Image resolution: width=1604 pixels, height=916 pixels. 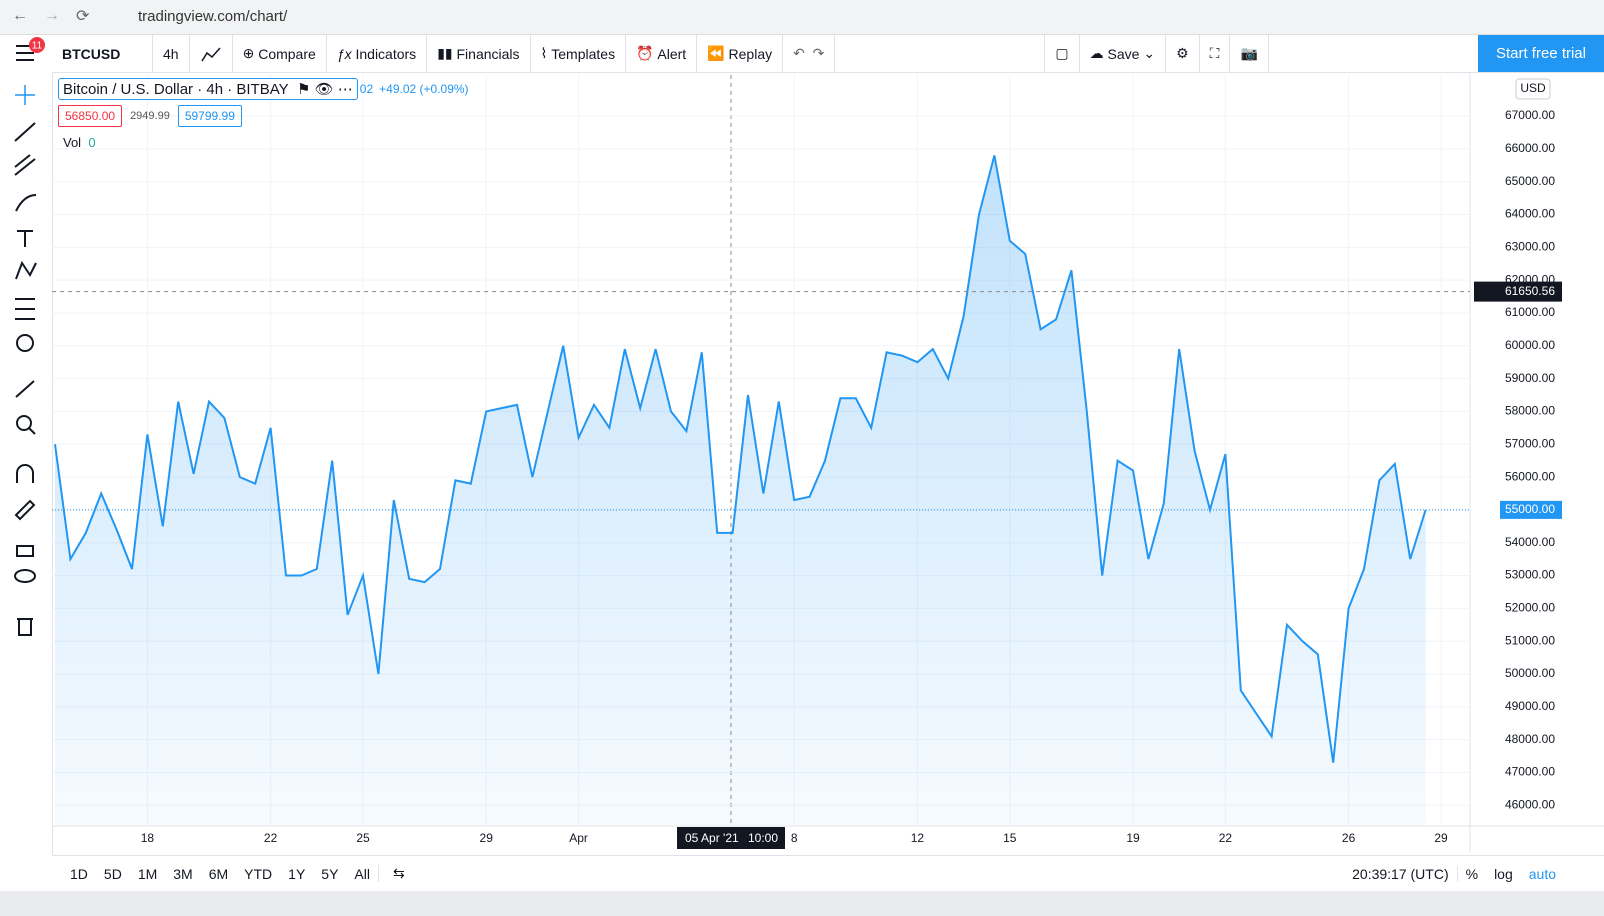 What do you see at coordinates (171, 53) in the screenshot?
I see `interval: 4h` at bounding box center [171, 53].